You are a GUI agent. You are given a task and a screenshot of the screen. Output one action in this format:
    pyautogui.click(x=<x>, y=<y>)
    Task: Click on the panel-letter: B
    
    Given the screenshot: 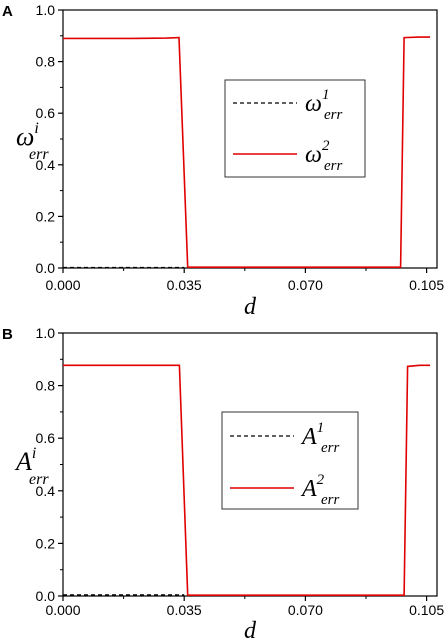 What is the action you would take?
    pyautogui.click(x=7, y=334)
    